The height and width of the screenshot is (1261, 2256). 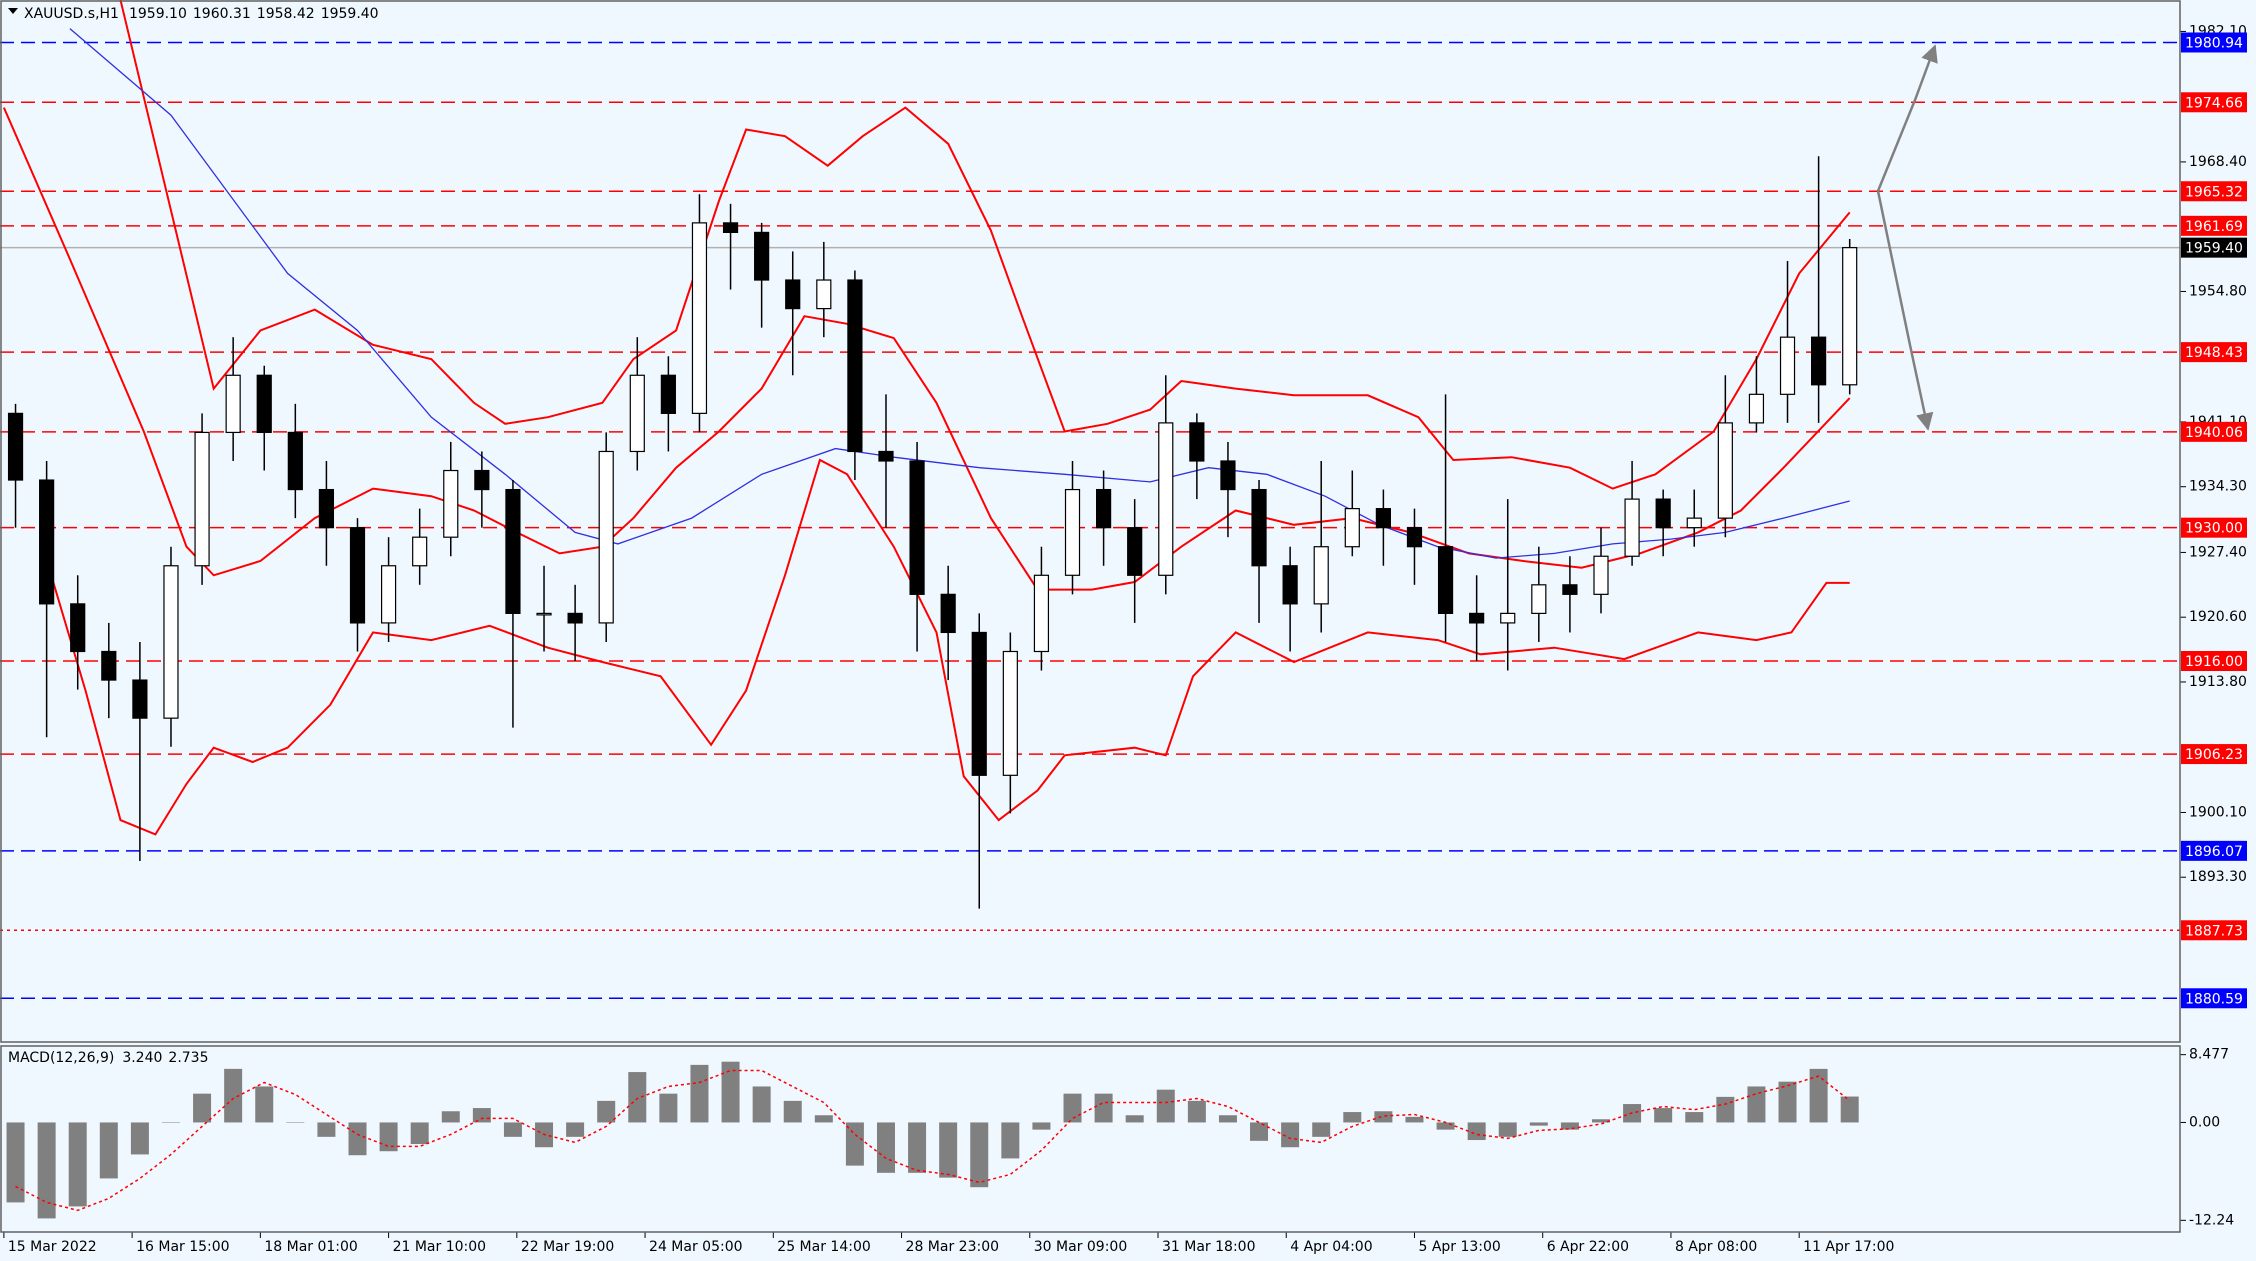 What do you see at coordinates (952, 1247) in the screenshot?
I see `x-tick-label: 28 Mar 23:00` at bounding box center [952, 1247].